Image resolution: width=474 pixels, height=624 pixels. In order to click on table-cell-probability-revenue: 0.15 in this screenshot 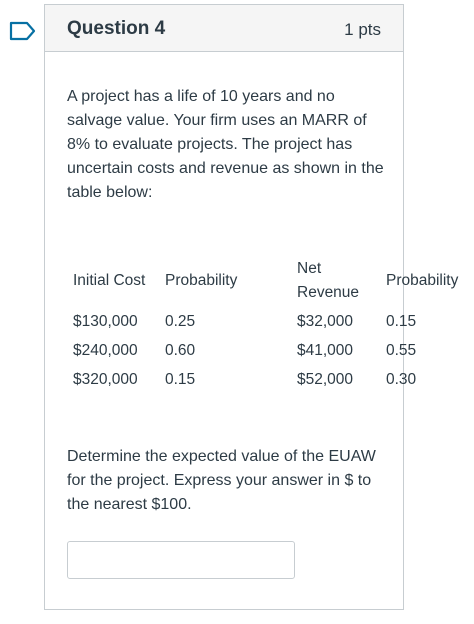, I will do `click(401, 321)`.